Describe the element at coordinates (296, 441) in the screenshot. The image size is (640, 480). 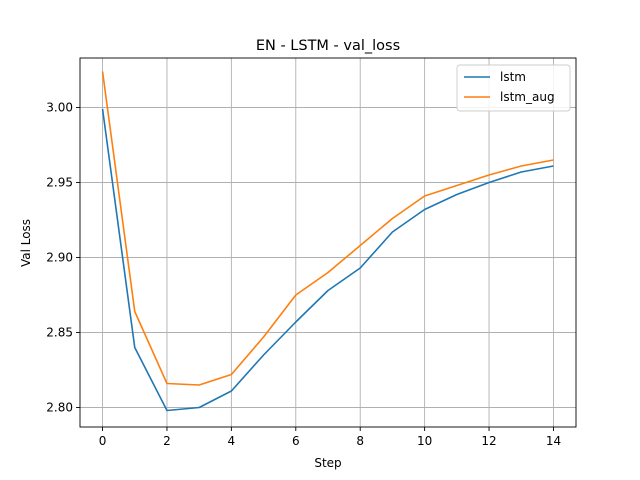
I see `x-tick-label: 6` at that location.